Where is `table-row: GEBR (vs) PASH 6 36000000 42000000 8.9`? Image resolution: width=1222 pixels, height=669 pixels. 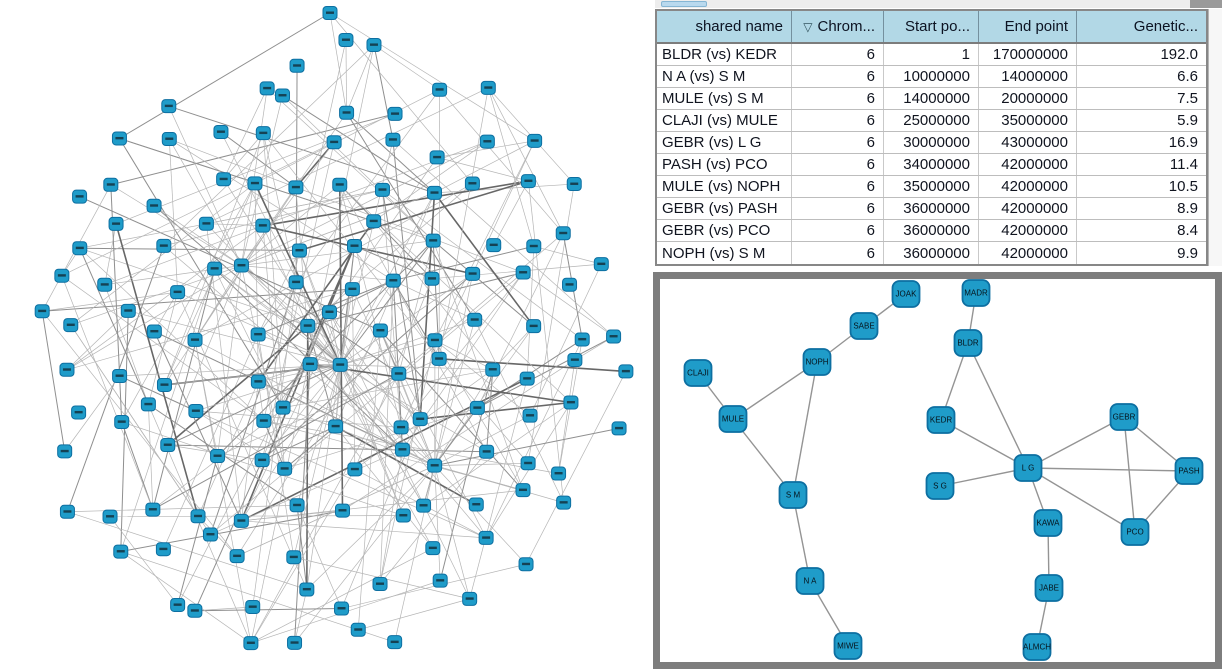 table-row: GEBR (vs) PASH 6 36000000 42000000 8.9 is located at coordinates (931, 209).